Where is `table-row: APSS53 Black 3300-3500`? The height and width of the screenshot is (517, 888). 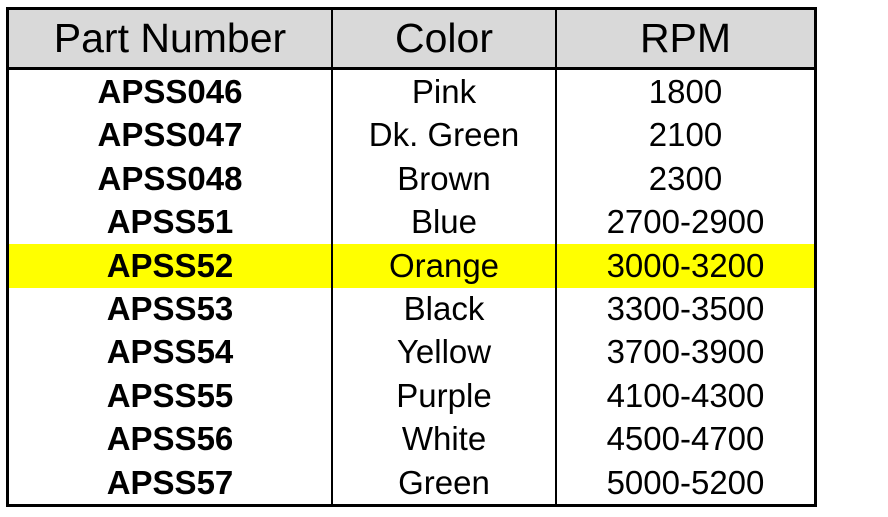
table-row: APSS53 Black 3300-3500 is located at coordinates (411, 309).